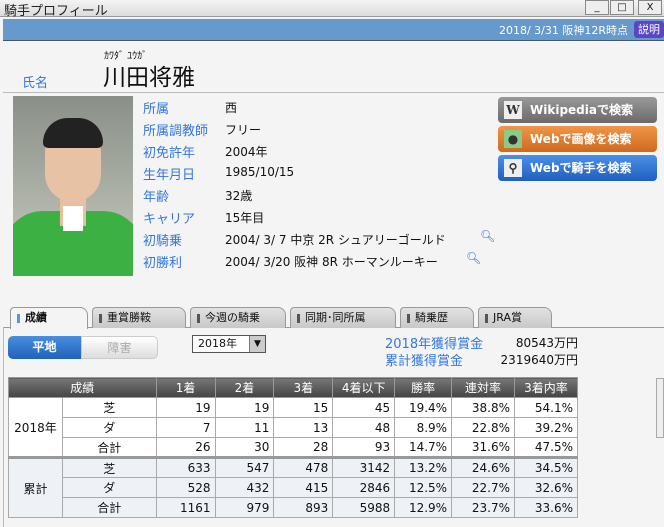  What do you see at coordinates (581, 168) in the screenshot?
I see `button-label: Webで騎手を検索` at bounding box center [581, 168].